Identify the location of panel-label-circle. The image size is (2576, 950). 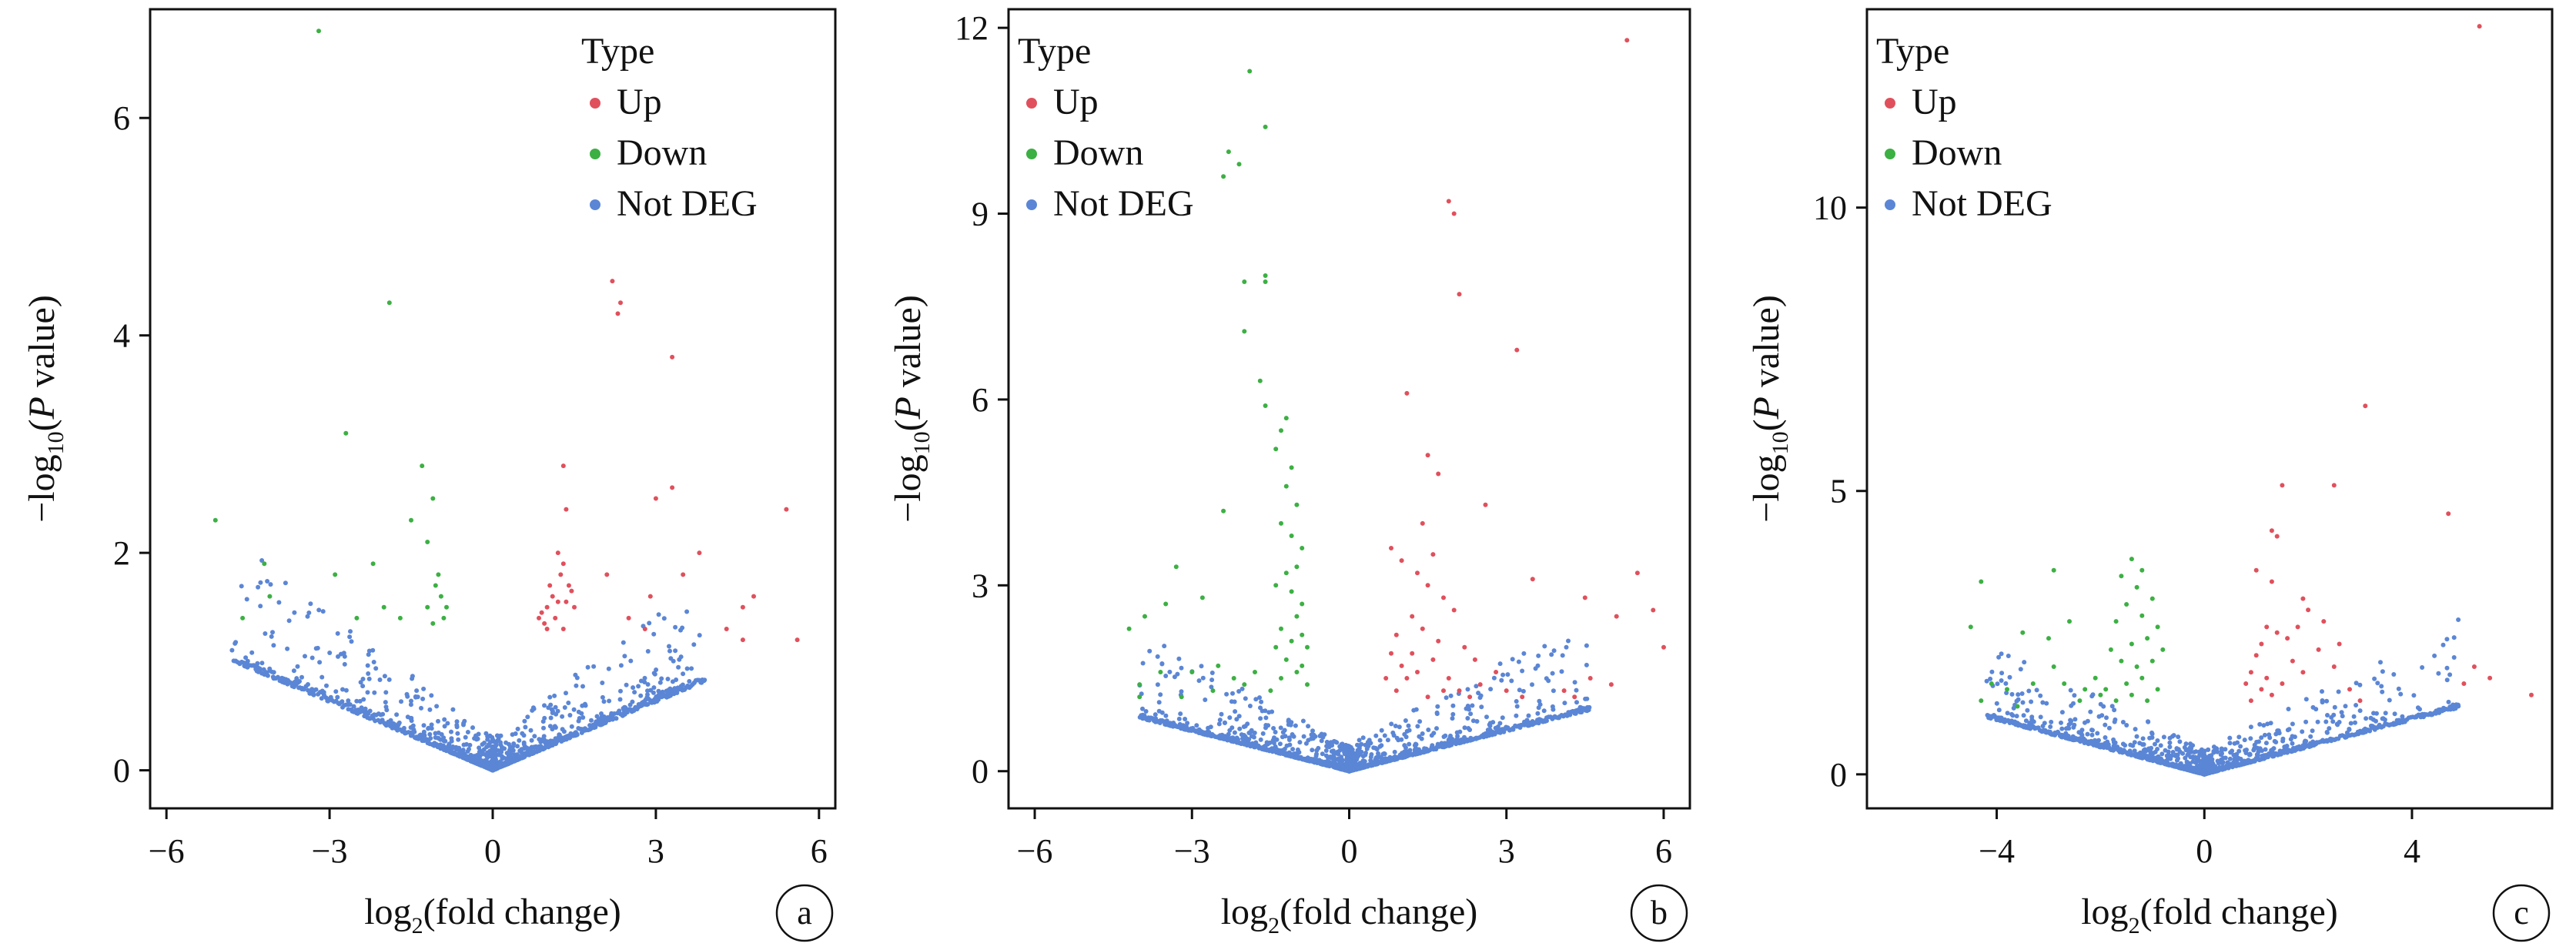
(805, 913).